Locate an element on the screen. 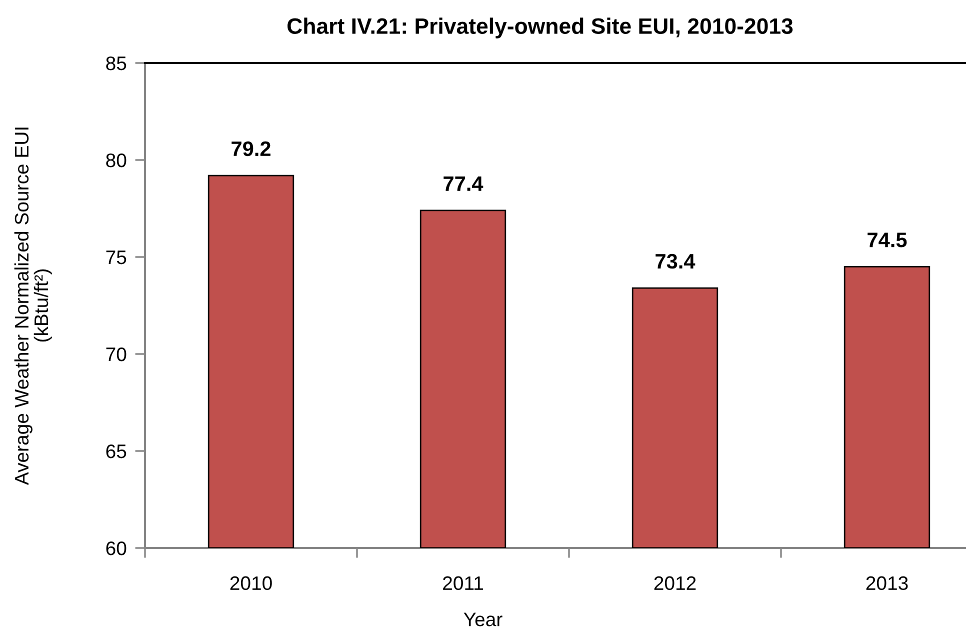 The width and height of the screenshot is (966, 636). y-tick-label: 65 is located at coordinates (116, 451).